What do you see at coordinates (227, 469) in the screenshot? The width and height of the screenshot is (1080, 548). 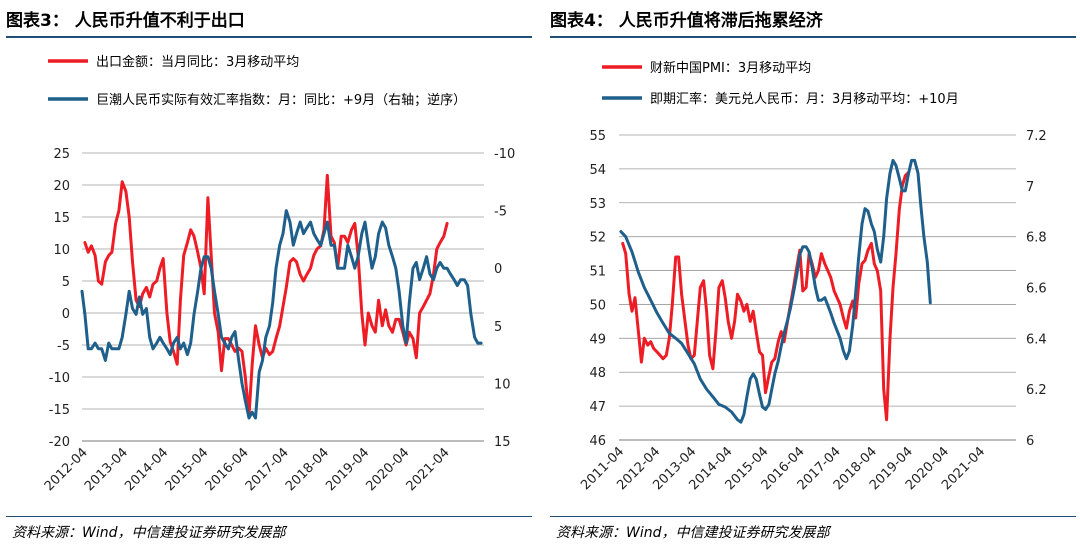 I see `x-tick-label: 2016-04` at bounding box center [227, 469].